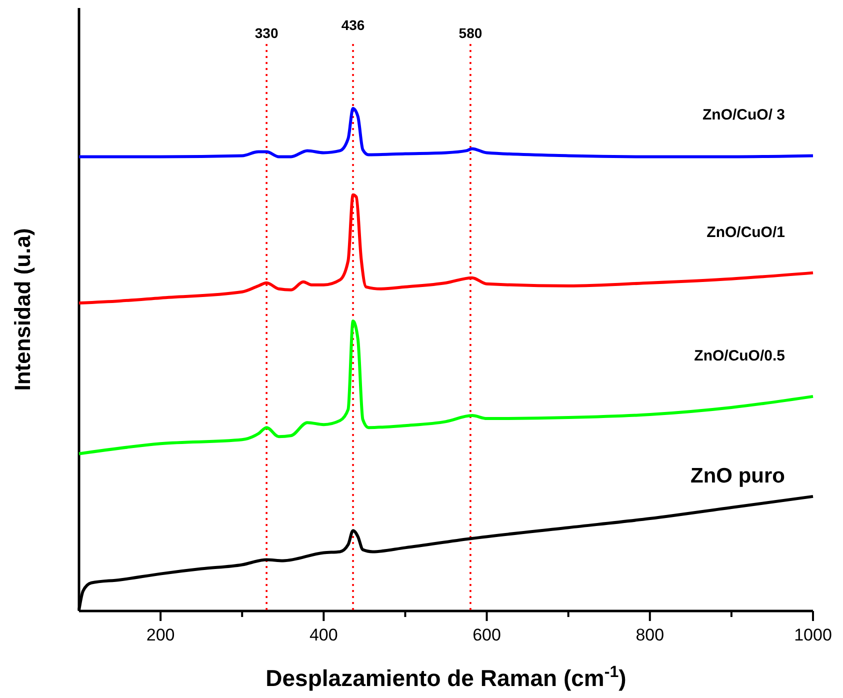 The image size is (843, 698). Describe the element at coordinates (160, 634) in the screenshot. I see `x-tick-label: 200` at that location.